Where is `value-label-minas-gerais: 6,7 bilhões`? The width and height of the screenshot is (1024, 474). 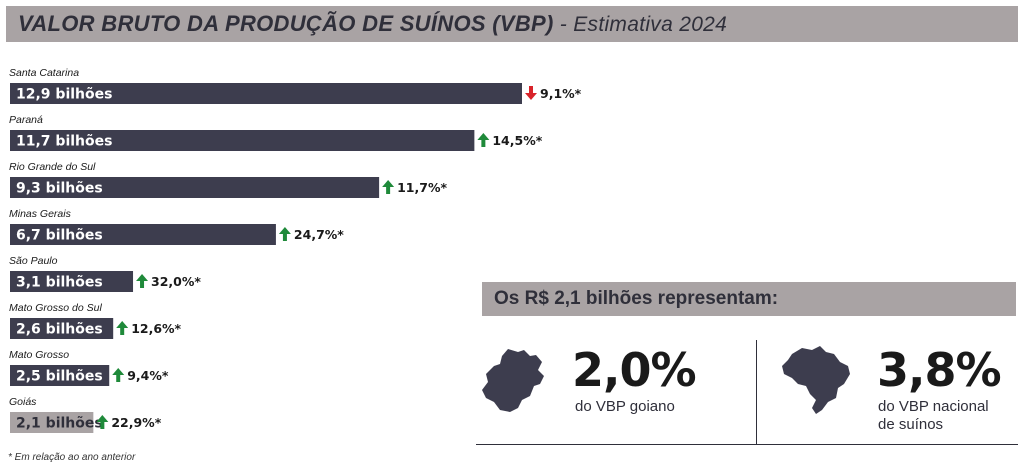 value-label-minas-gerais: 6,7 bilhões is located at coordinates (59, 236).